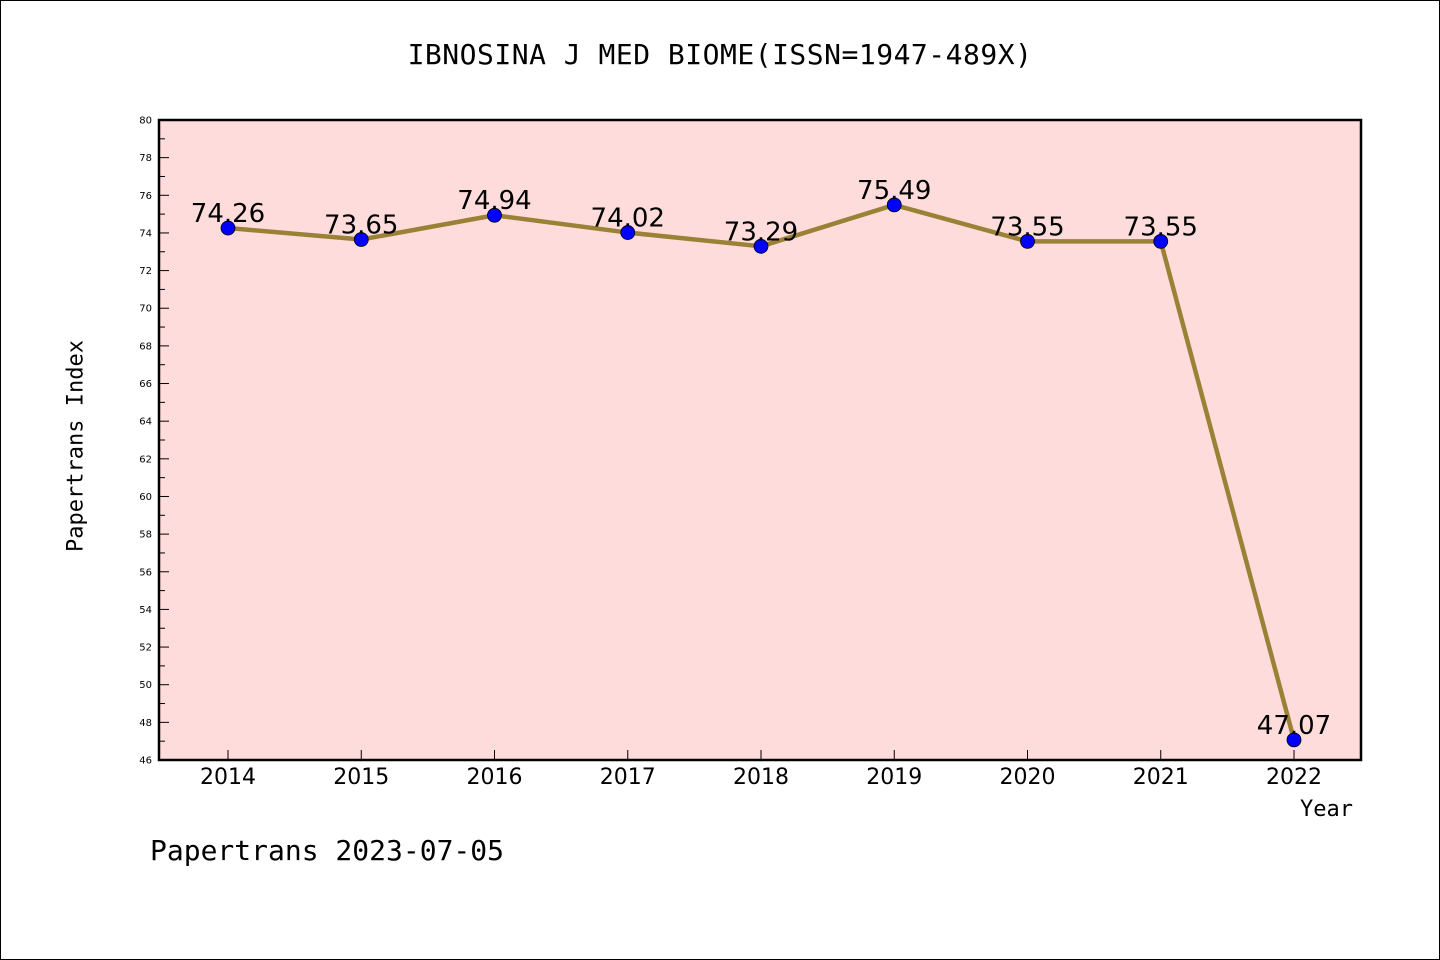 The width and height of the screenshot is (1440, 960). What do you see at coordinates (720, 54) in the screenshot?
I see `chart-title: IBNOSINA J MED BIOME(ISSN=1947-489X)` at bounding box center [720, 54].